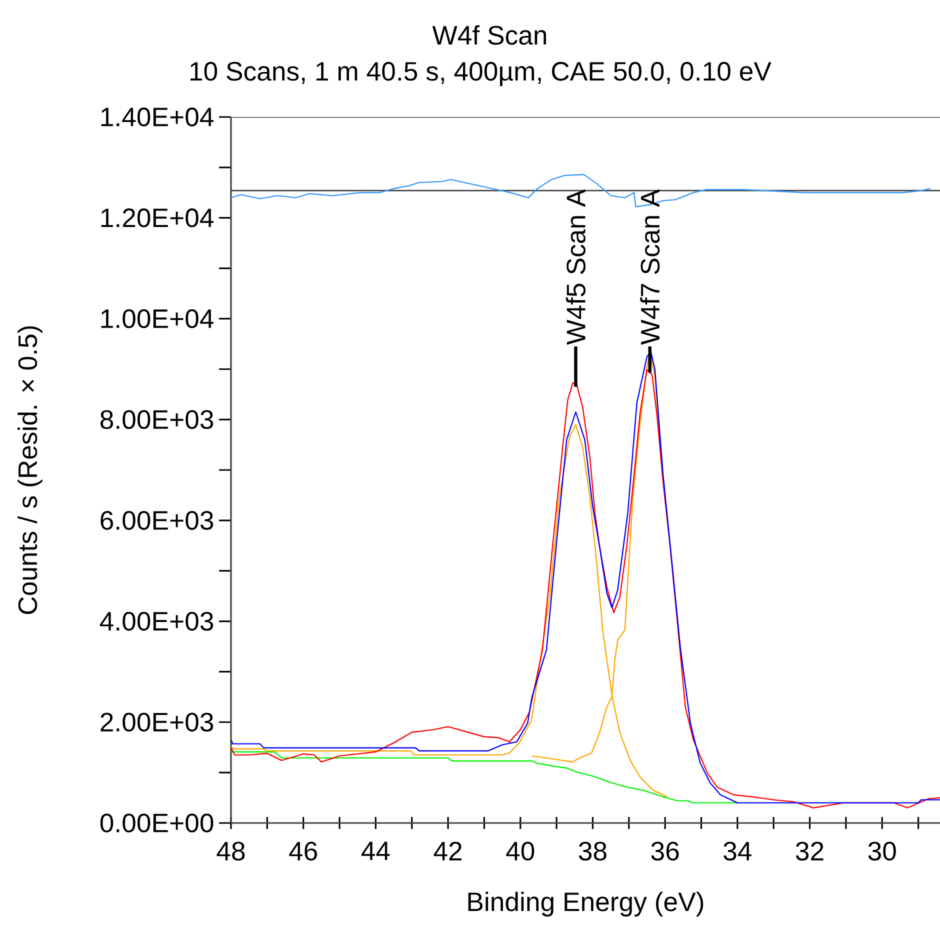 The height and width of the screenshot is (948, 940). Describe the element at coordinates (157, 117) in the screenshot. I see `y-tick-label: 1.40E+04` at that location.